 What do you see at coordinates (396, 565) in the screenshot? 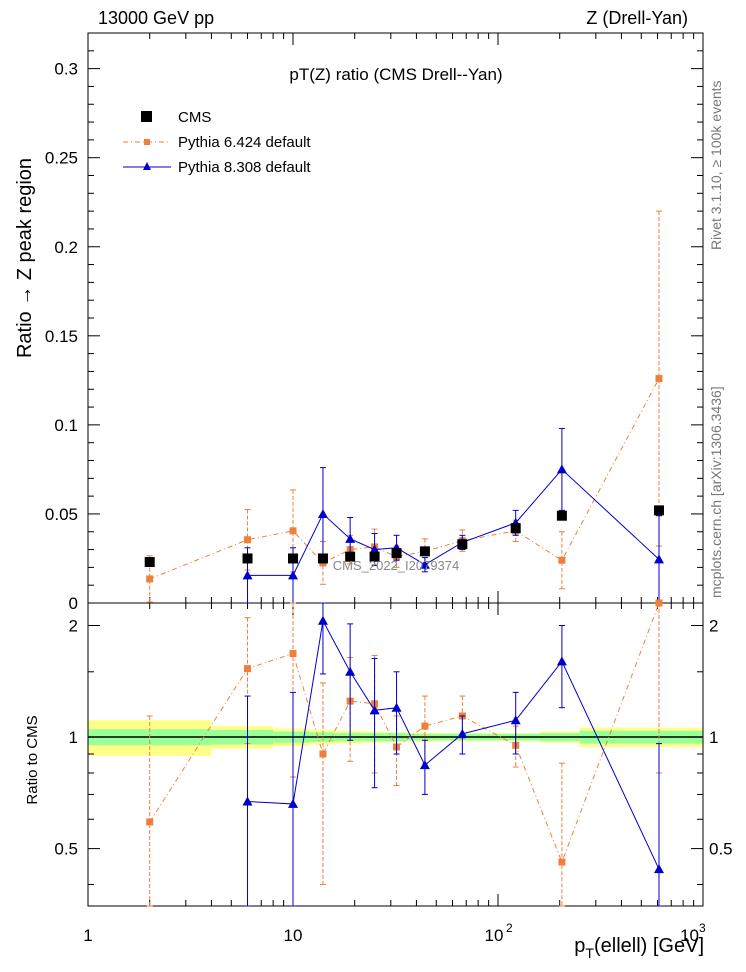
I see `watermark: CMS_2022_I2079374` at bounding box center [396, 565].